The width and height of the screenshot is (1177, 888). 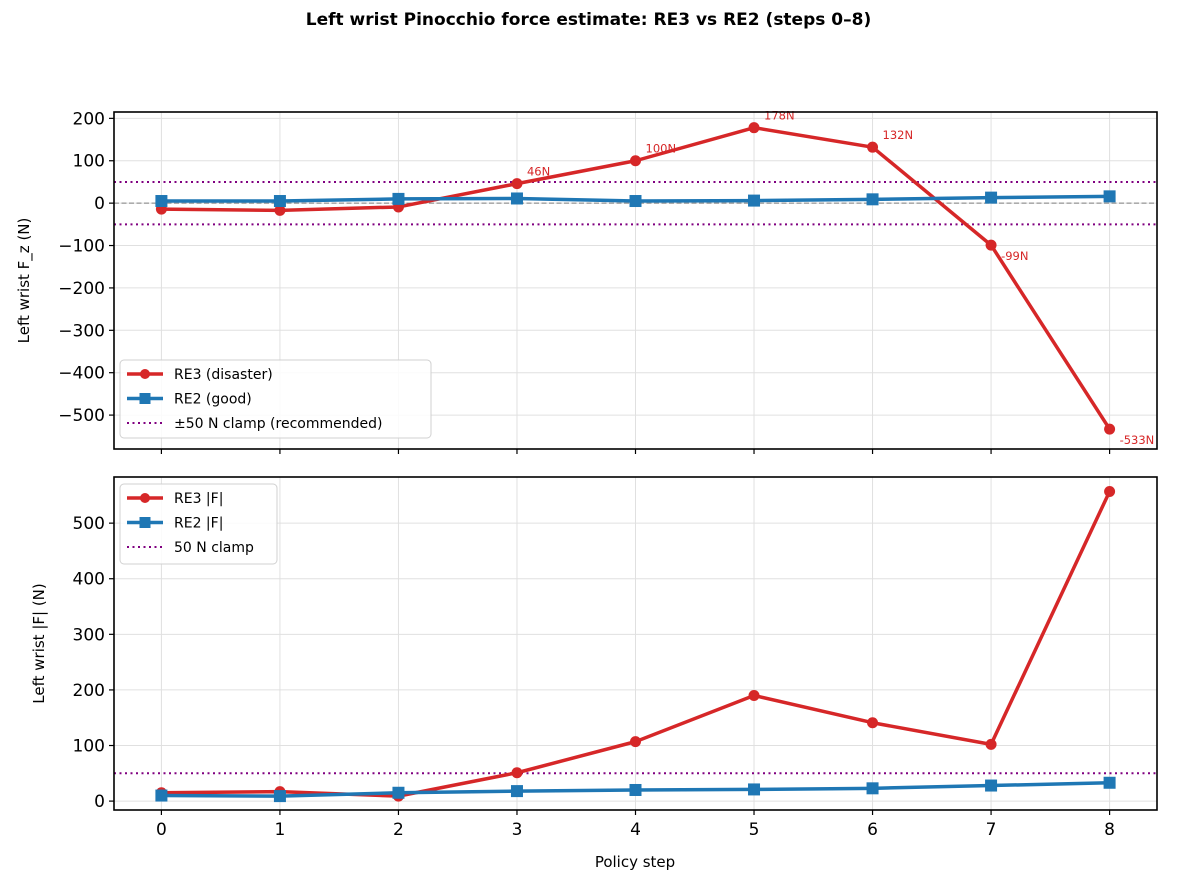 I want to click on data-label: -533N, so click(x=1137, y=440).